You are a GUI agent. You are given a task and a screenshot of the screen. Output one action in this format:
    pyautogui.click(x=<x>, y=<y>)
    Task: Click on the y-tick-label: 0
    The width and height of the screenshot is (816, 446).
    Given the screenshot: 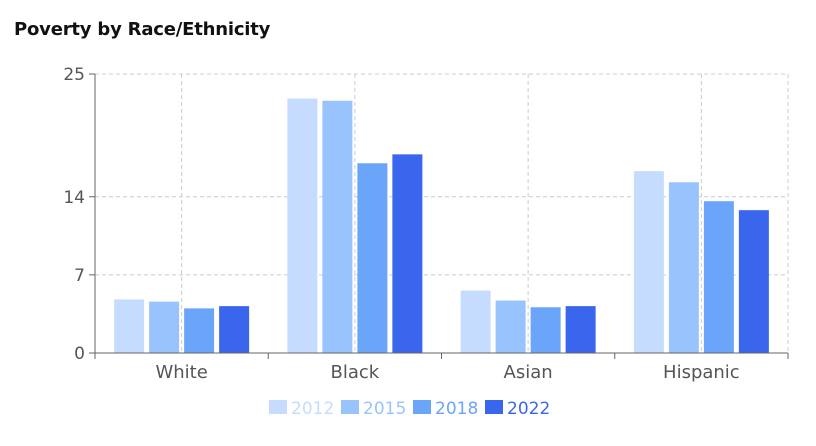 What is the action you would take?
    pyautogui.click(x=79, y=354)
    